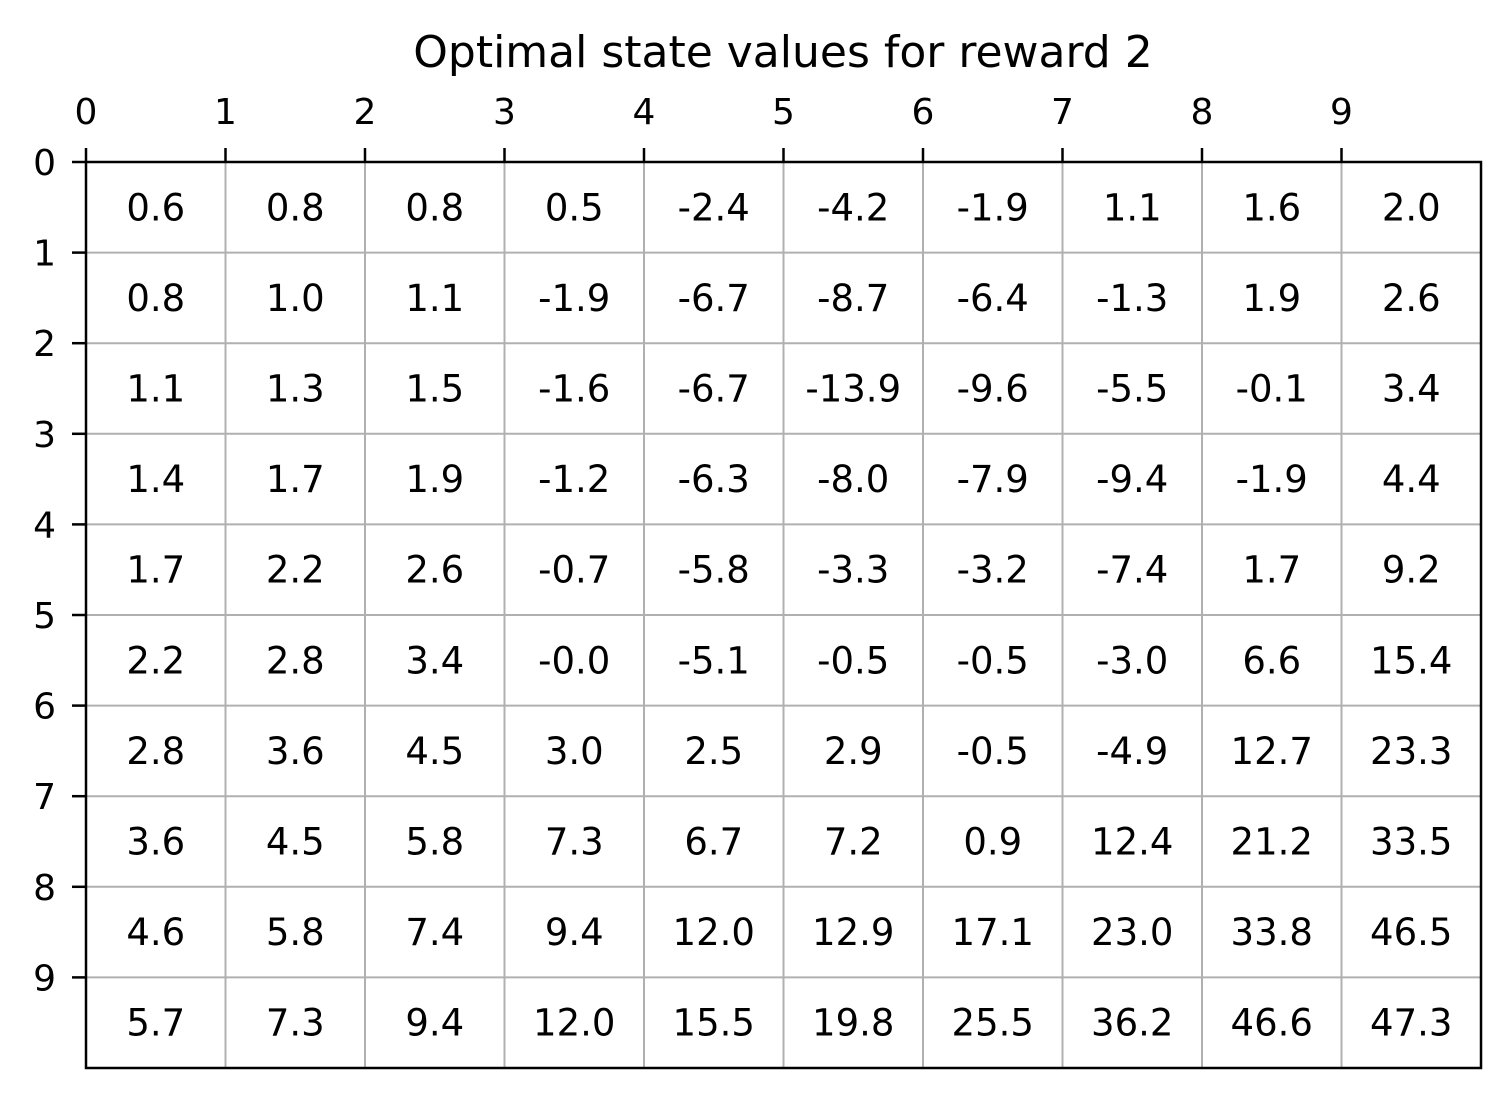 The image size is (1510, 1098). I want to click on y-tick-label: 3, so click(44, 435).